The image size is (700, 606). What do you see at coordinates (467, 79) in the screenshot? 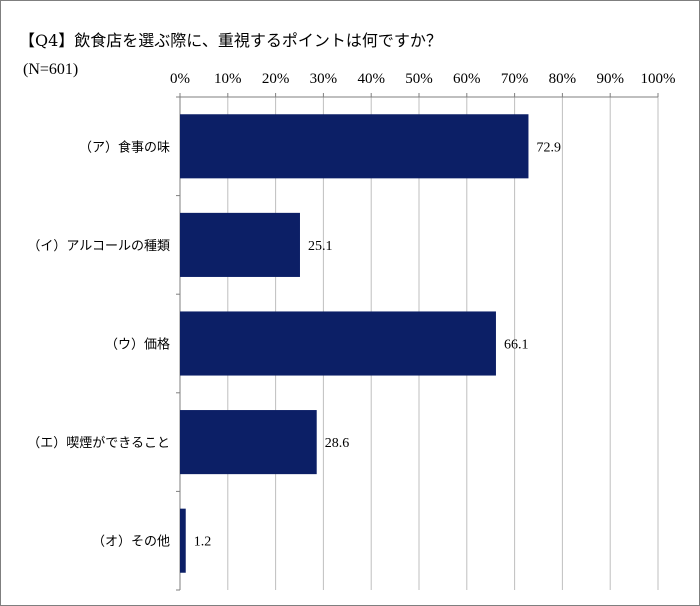
I see `x-tick-label: 60%` at bounding box center [467, 79].